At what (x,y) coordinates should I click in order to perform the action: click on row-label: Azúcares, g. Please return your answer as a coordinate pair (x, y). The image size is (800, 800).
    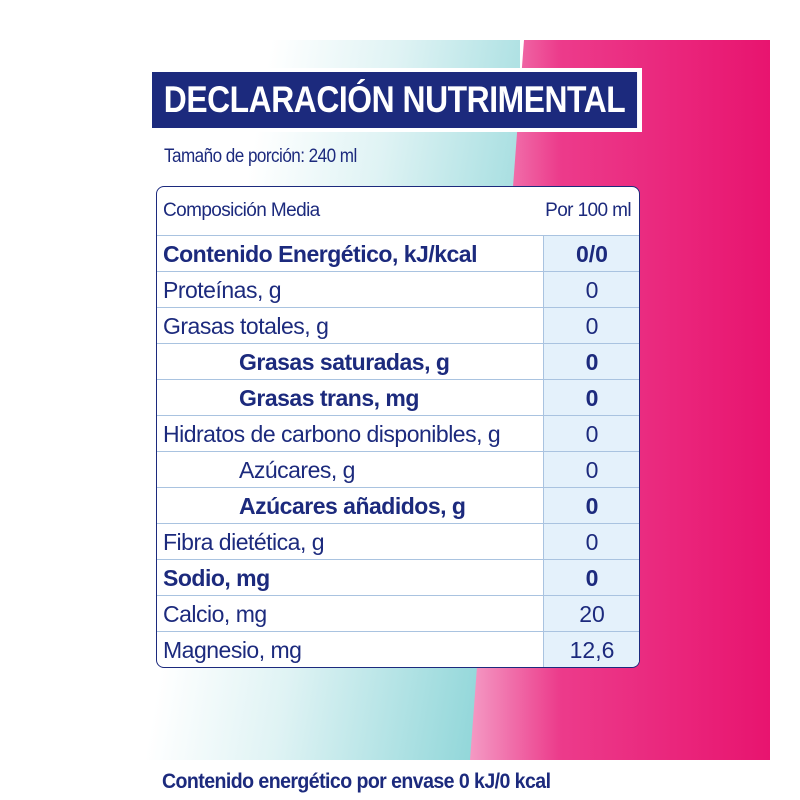
    Looking at the image, I should click on (297, 470).